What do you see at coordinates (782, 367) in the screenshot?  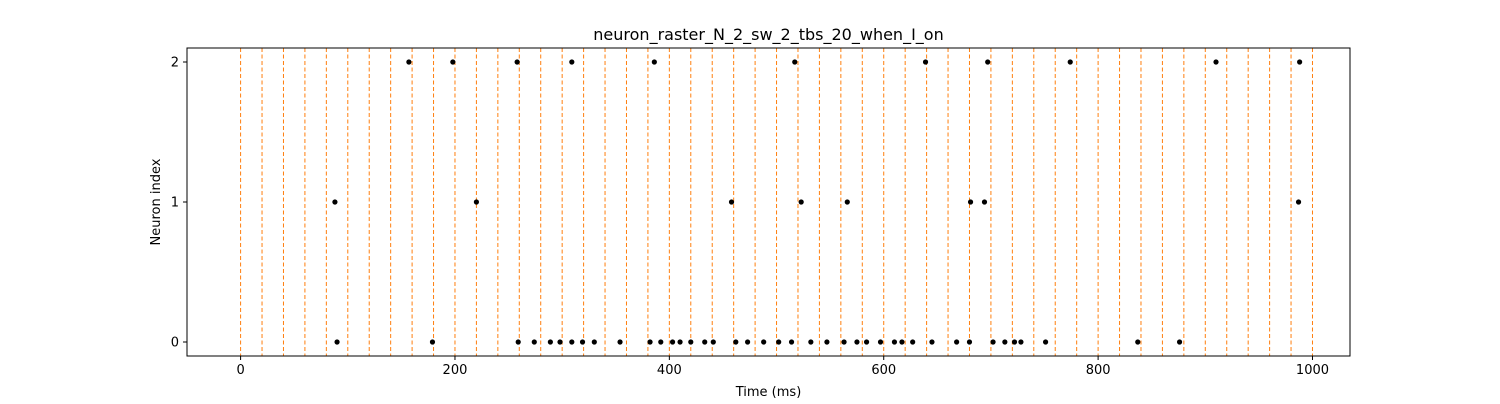 I see `x-axis-ticks: 0 200 400 600 800 1000` at bounding box center [782, 367].